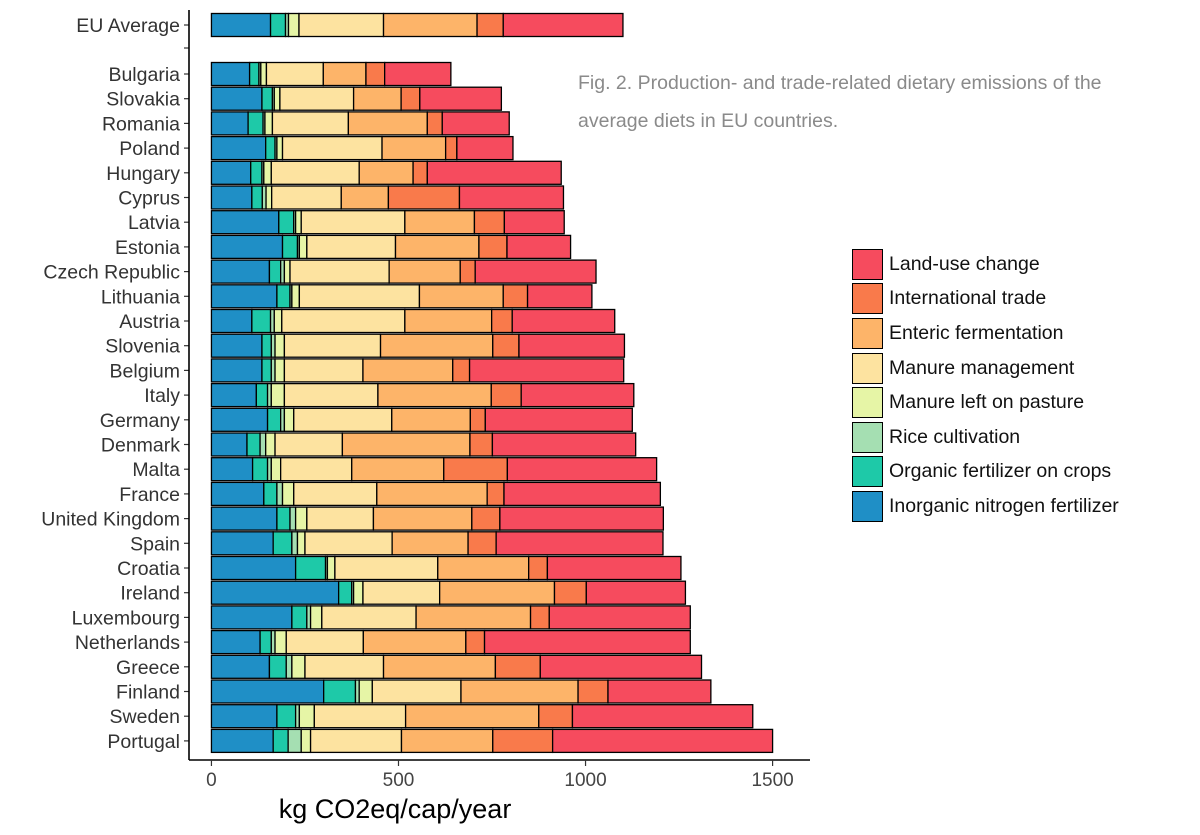  Describe the element at coordinates (280, 345) in the screenshot. I see `bar-segment-slovenia-manure-left-on-pasture` at that location.